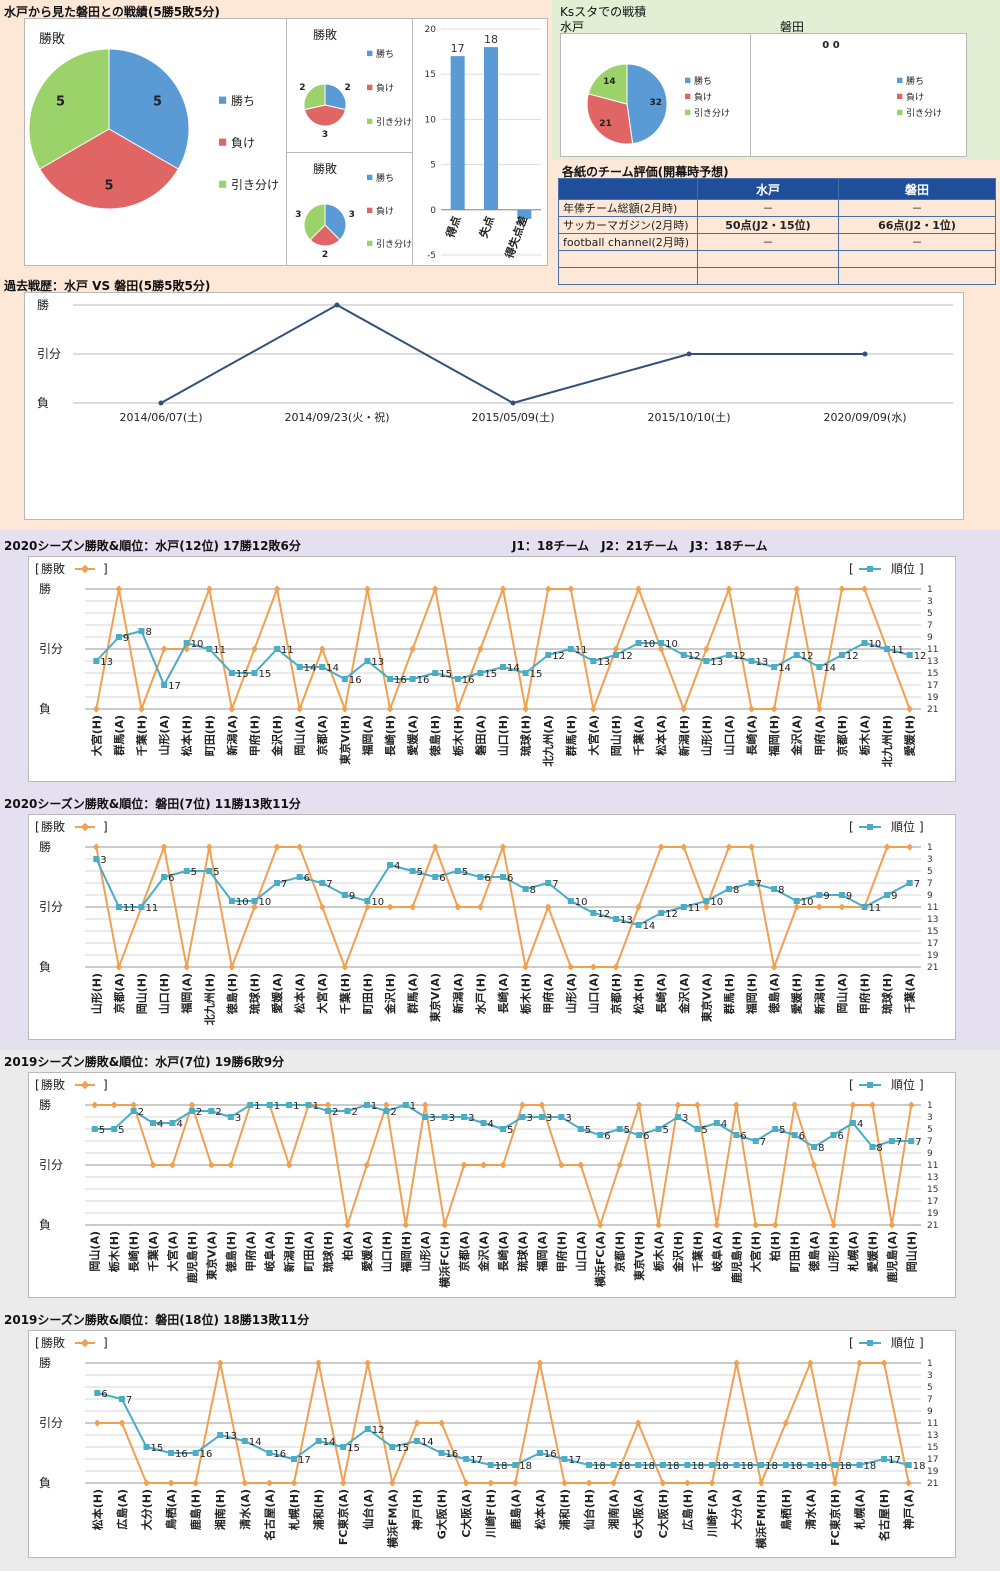 This screenshot has width=1000, height=1571. Describe the element at coordinates (157, 1320) in the screenshot. I see `iwata2019-title: 2019シーズン勝敗&順位：磐田(18位) 18勝13敗11分` at that location.